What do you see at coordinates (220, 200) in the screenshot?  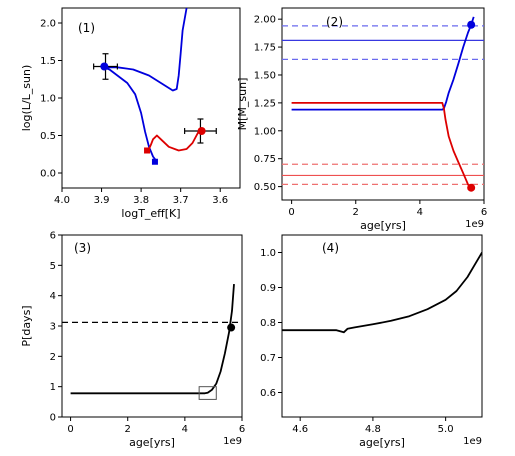 I see `x-tick-label: 3.6` at bounding box center [220, 200].